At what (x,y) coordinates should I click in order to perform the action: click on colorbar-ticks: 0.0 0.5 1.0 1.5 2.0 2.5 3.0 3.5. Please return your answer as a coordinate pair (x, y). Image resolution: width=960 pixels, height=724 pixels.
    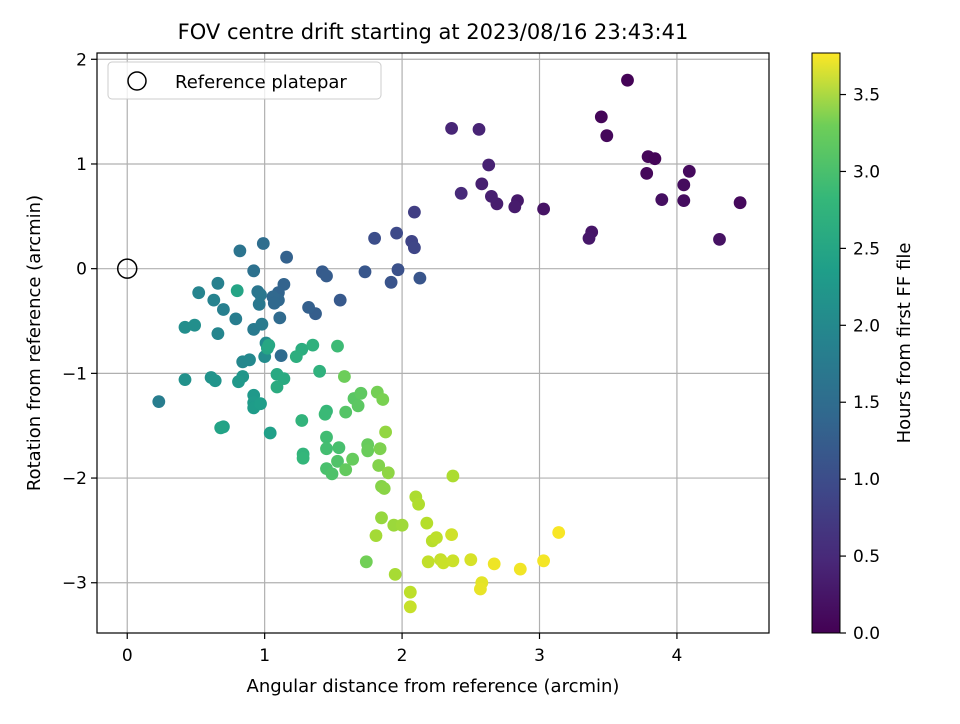
    Looking at the image, I should click on (860, 365).